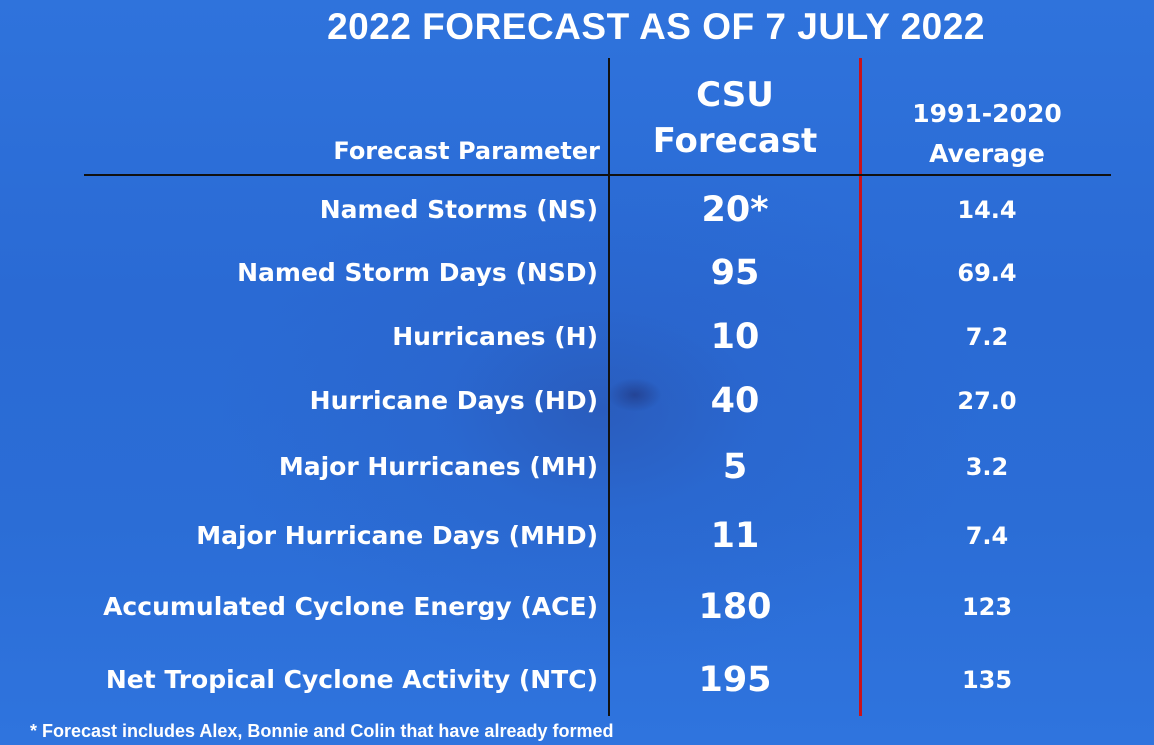 This screenshot has height=745, width=1154. What do you see at coordinates (987, 536) in the screenshot?
I see `row-average-value: 7.4` at bounding box center [987, 536].